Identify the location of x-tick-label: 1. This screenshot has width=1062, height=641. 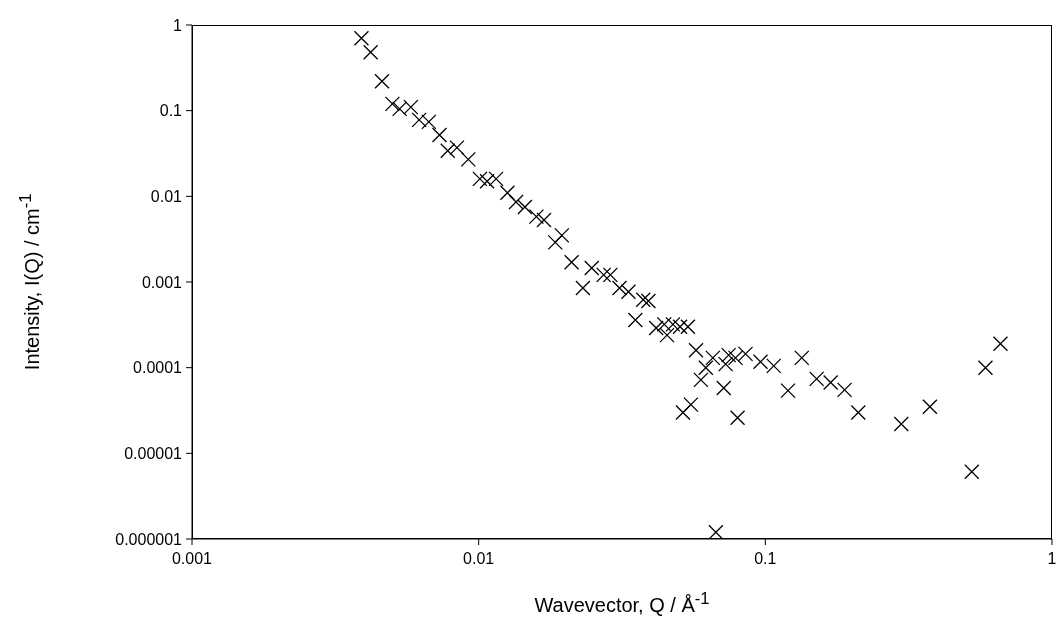
(1052, 559).